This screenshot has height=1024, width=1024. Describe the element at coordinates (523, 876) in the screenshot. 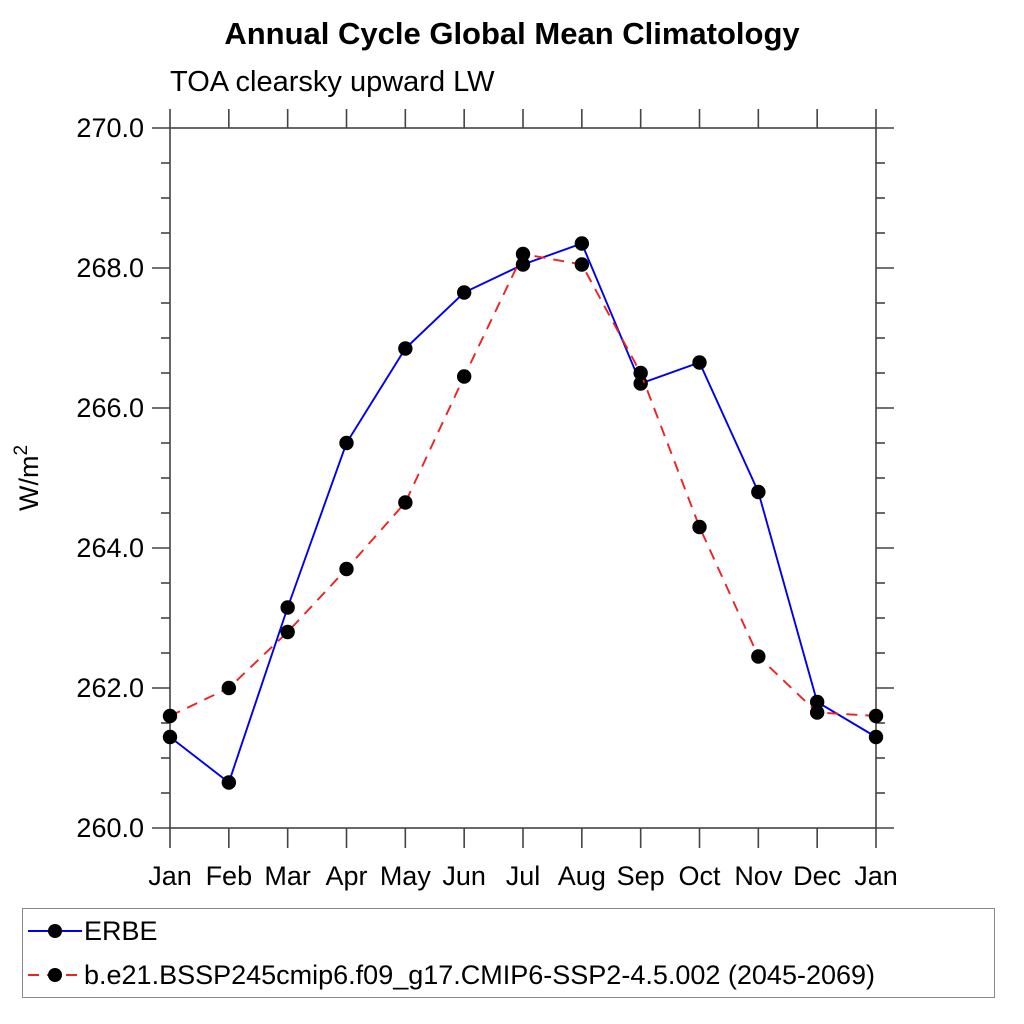

I see `x-tick-label: Jul` at that location.